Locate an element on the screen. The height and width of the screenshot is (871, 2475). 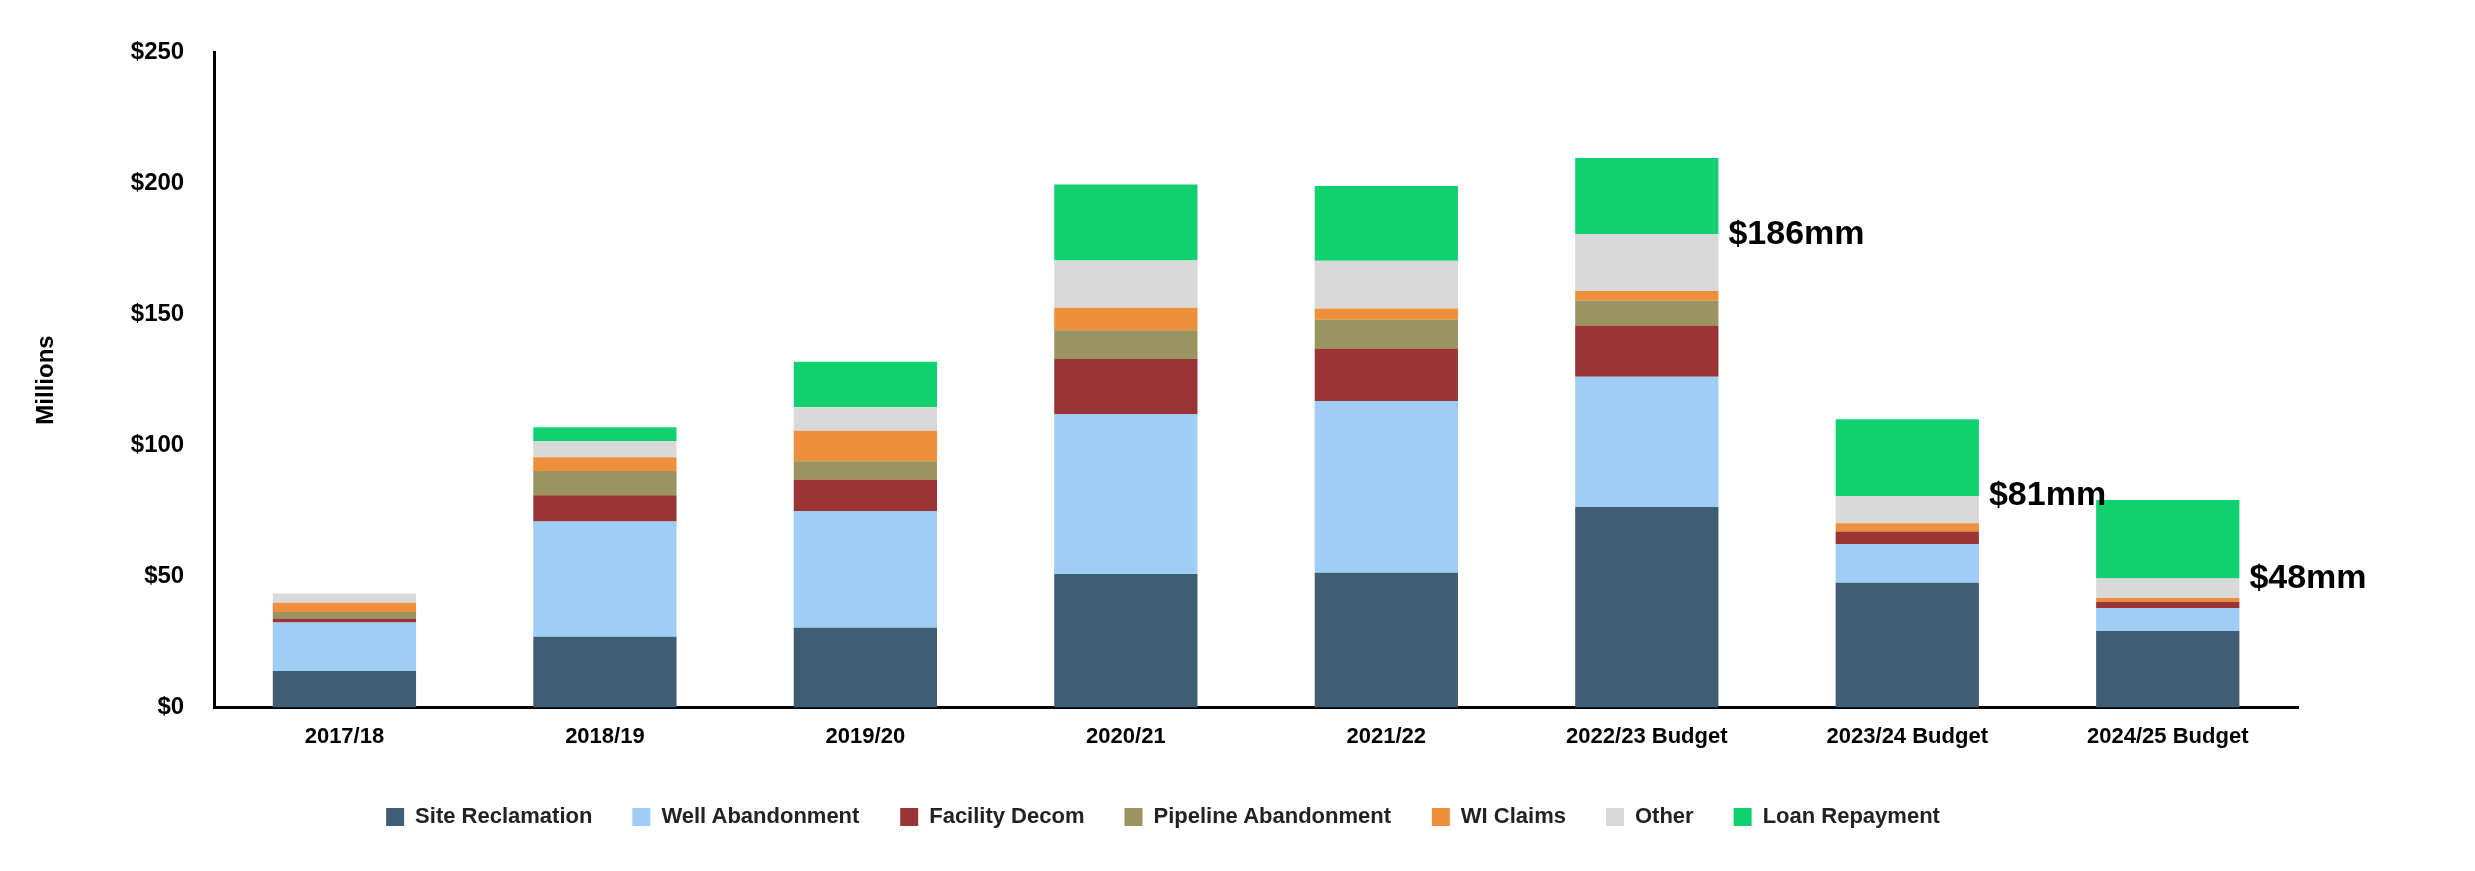
annotation: $81mm is located at coordinates (2047, 493).